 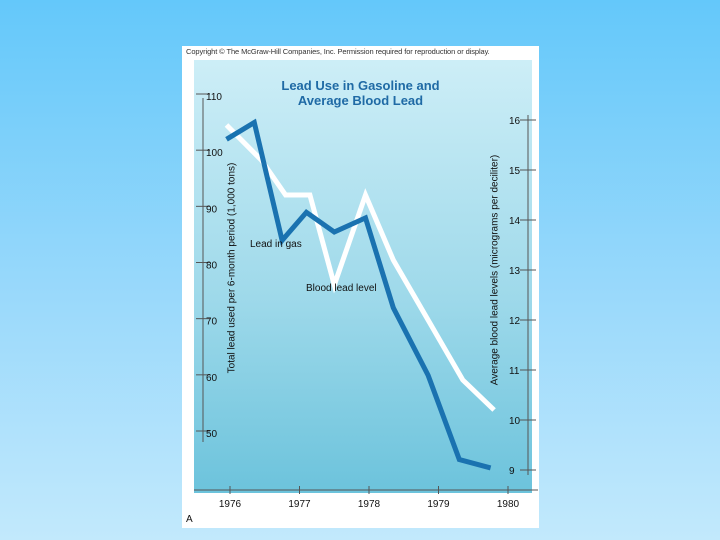 What do you see at coordinates (515, 221) in the screenshot?
I see `y-right-tick-label: 14` at bounding box center [515, 221].